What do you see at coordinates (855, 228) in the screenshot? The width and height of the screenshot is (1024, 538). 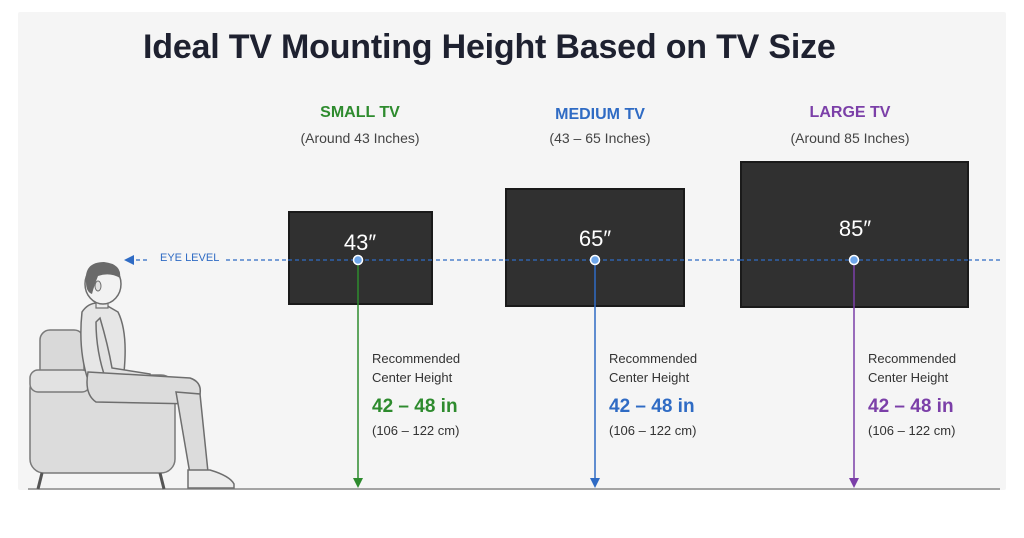 I see `large-tv-size-label: 85″` at bounding box center [855, 228].